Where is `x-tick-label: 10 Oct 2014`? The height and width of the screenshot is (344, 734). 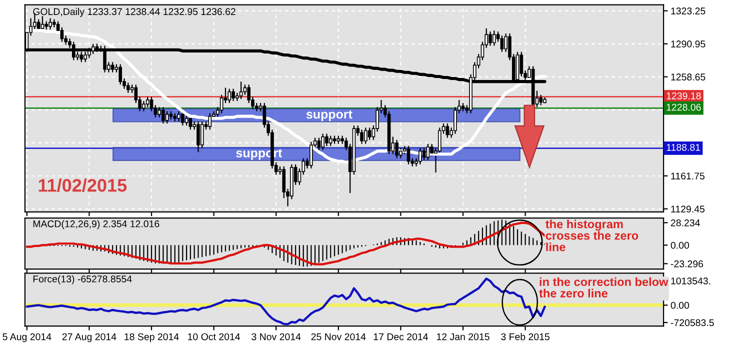
x-tick-label: 10 Oct 2014 is located at coordinates (214, 336).